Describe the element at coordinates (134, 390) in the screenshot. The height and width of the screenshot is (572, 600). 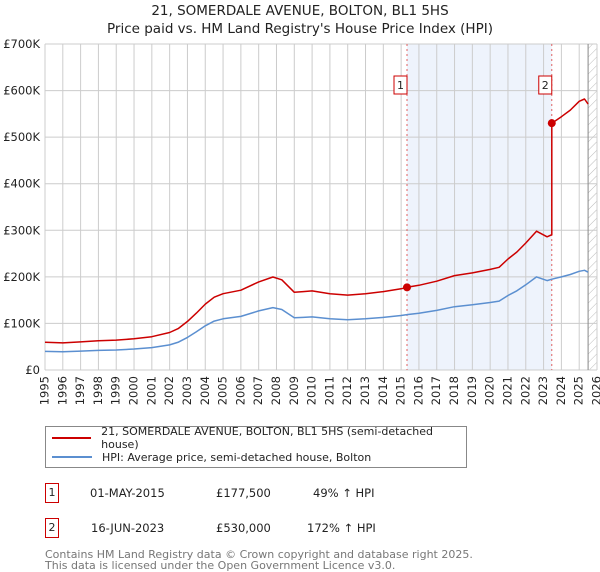
I see `x-tick-label: 2000` at that location.